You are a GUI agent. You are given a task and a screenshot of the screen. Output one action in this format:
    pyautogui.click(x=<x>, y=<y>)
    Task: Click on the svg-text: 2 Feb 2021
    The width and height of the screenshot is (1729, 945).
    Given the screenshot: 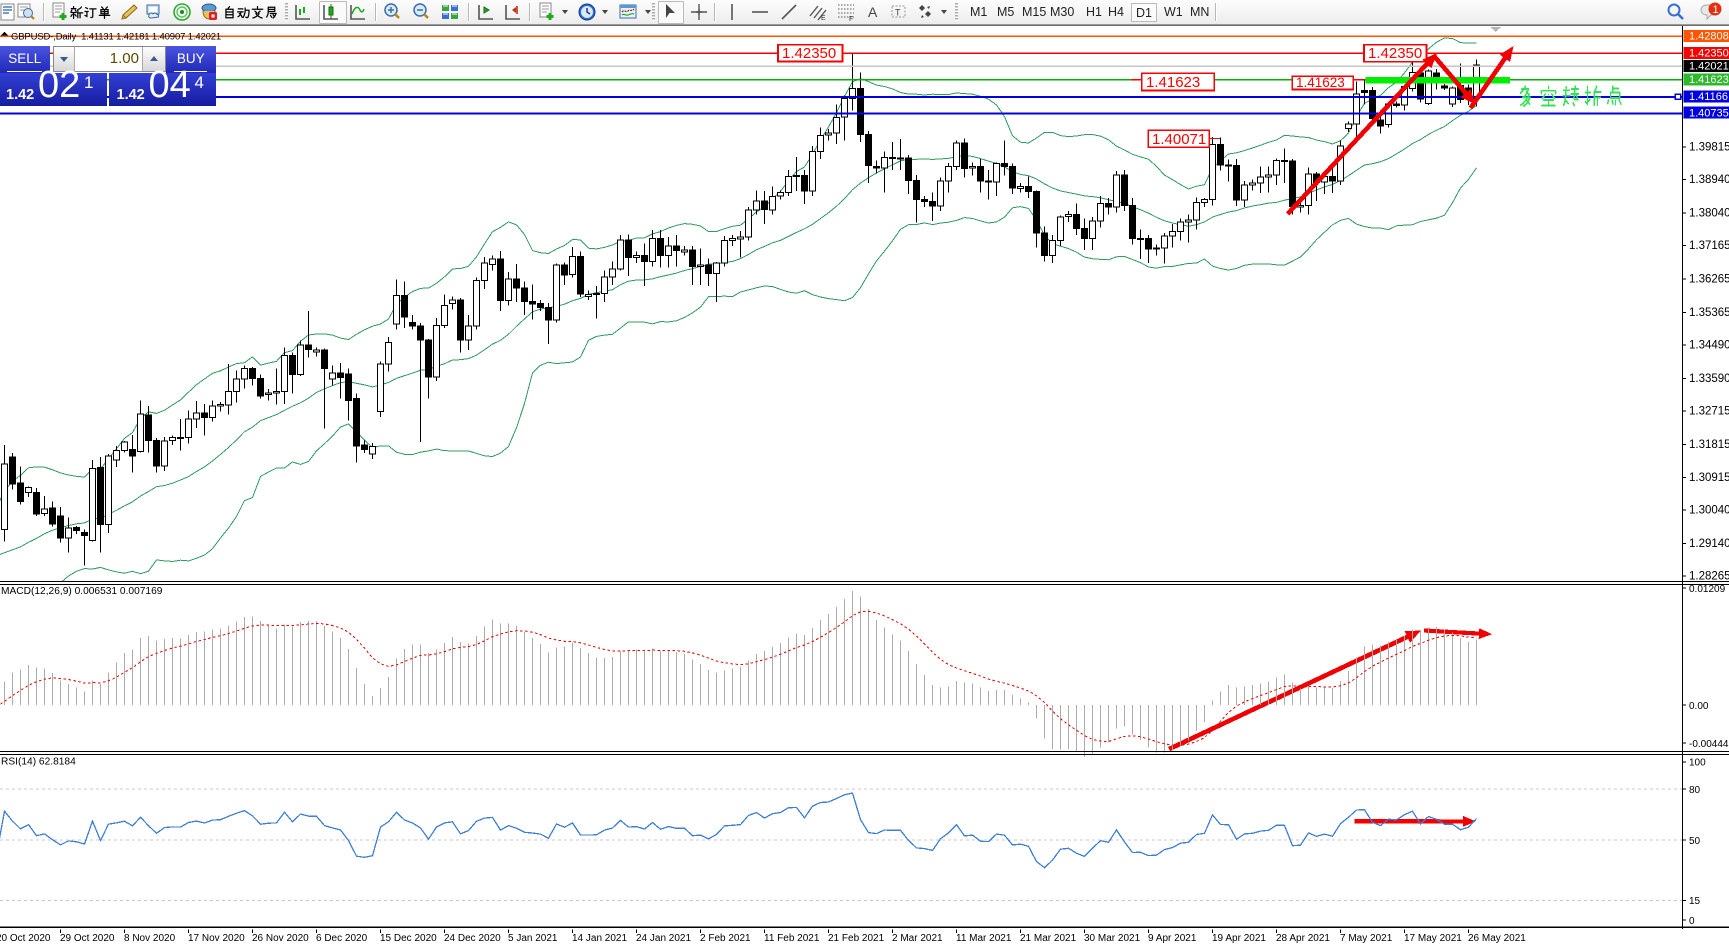 What is the action you would take?
    pyautogui.click(x=725, y=938)
    